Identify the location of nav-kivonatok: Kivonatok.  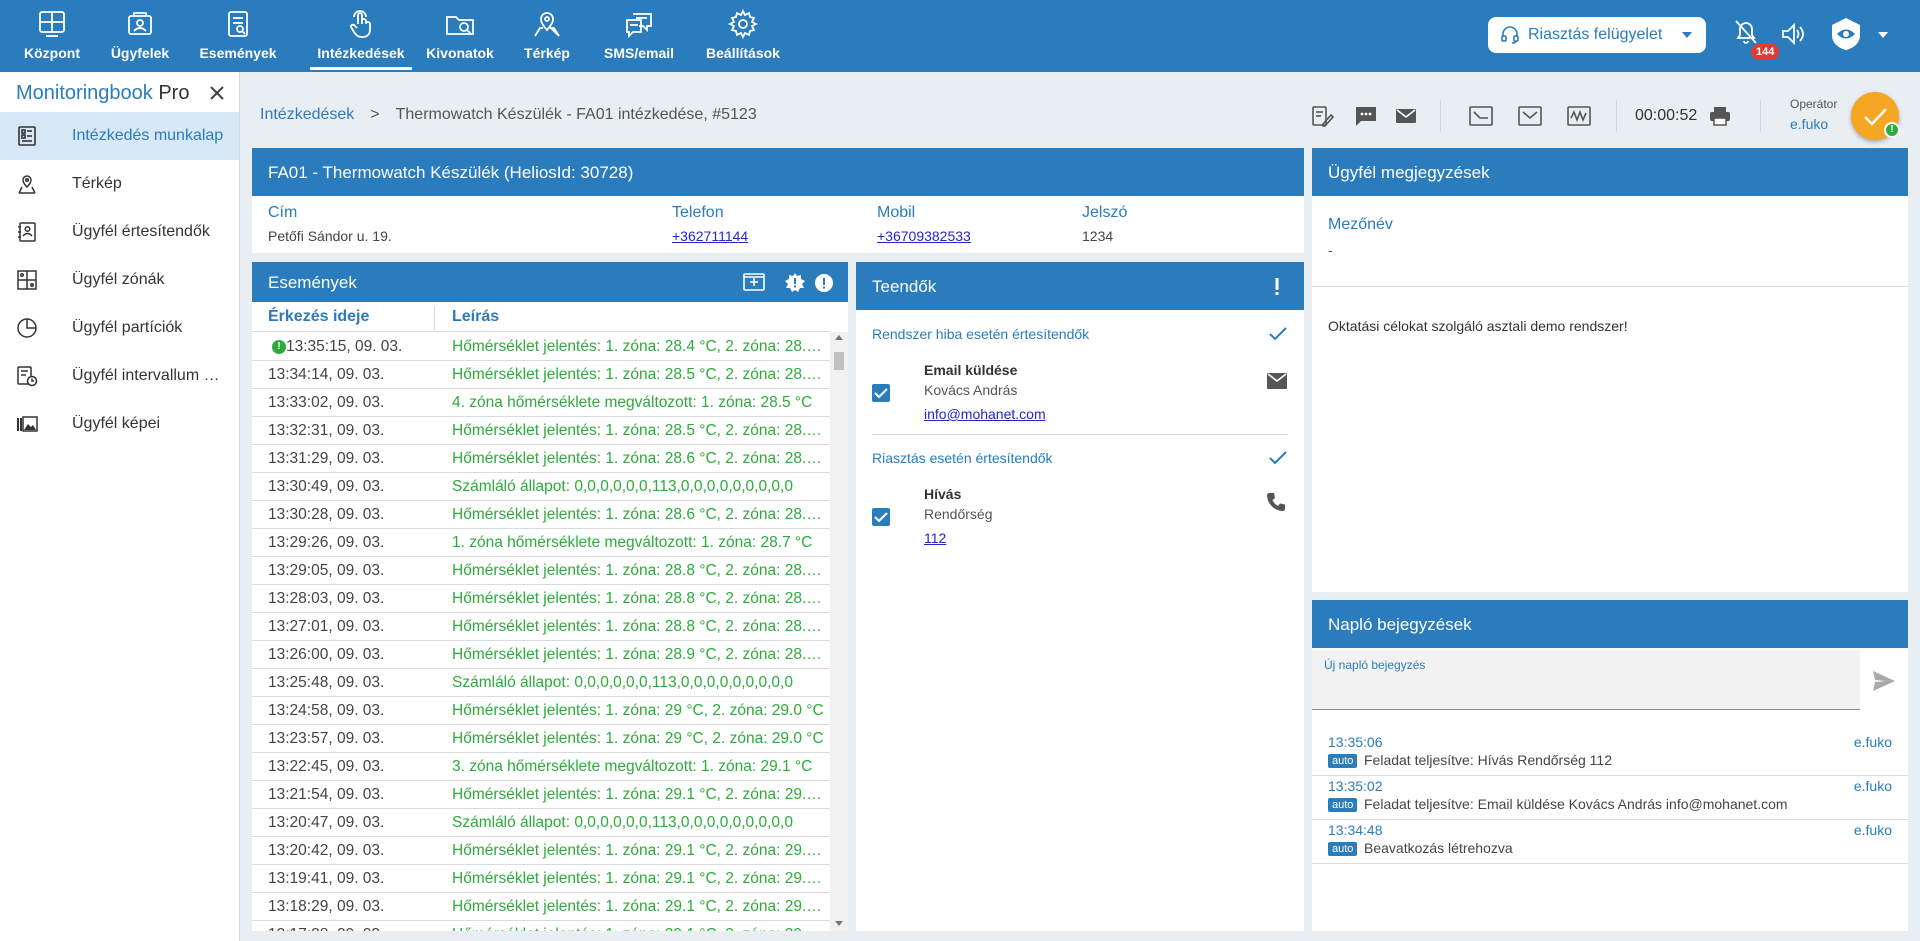
(460, 36).